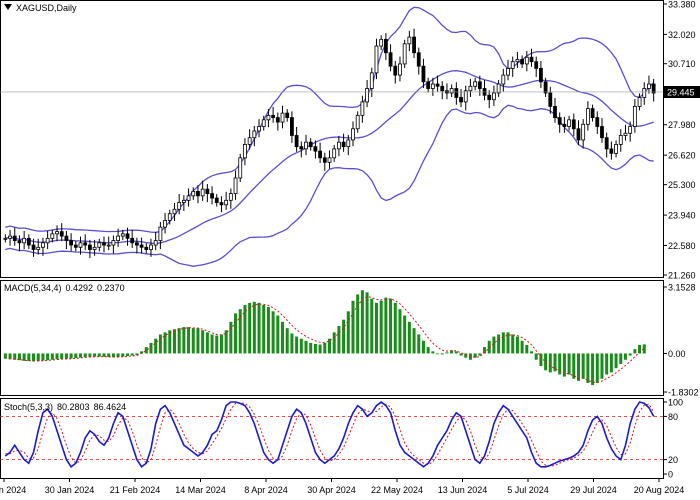  What do you see at coordinates (682, 185) in the screenshot?
I see `price-tick-label: 25.300` at bounding box center [682, 185].